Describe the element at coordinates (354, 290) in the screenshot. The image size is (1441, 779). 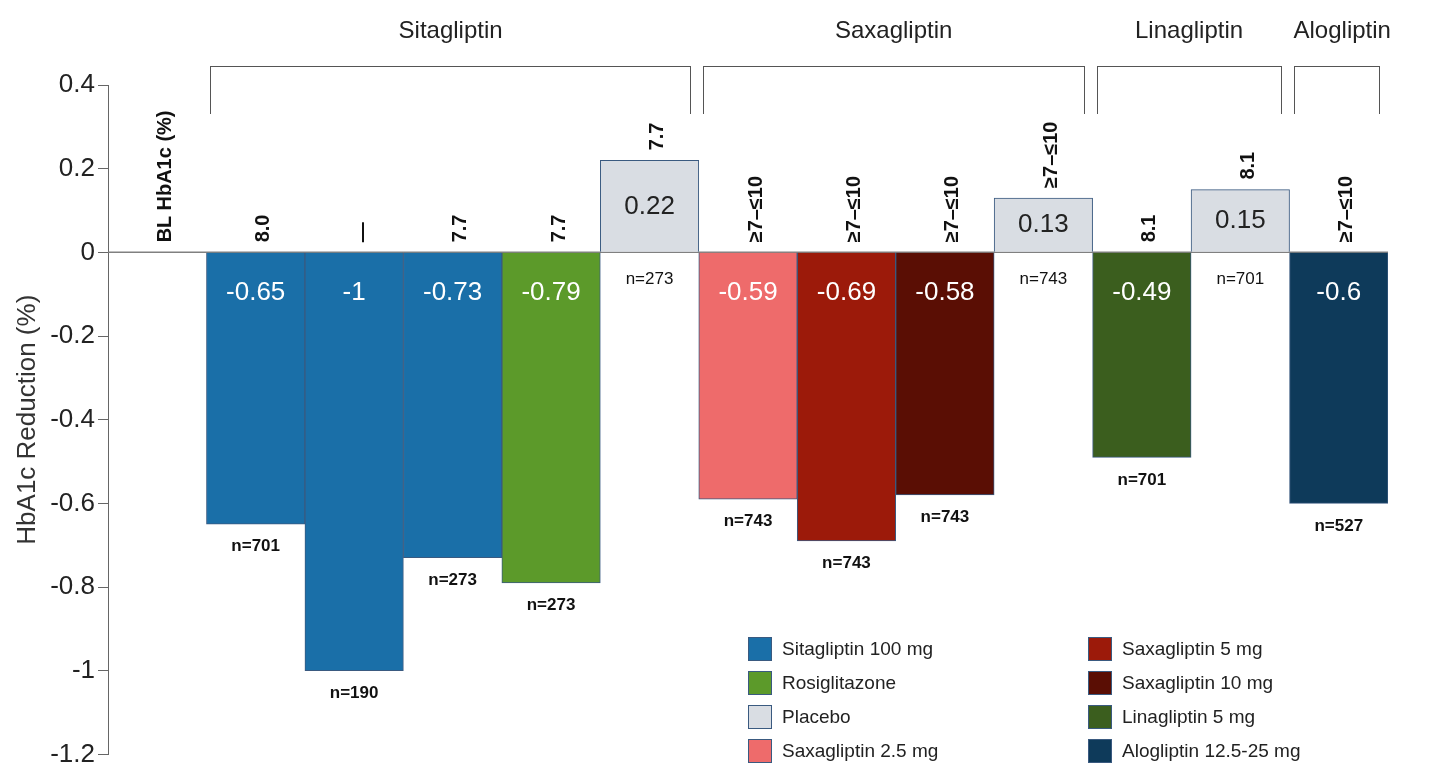
I see `data-label: -1` at that location.